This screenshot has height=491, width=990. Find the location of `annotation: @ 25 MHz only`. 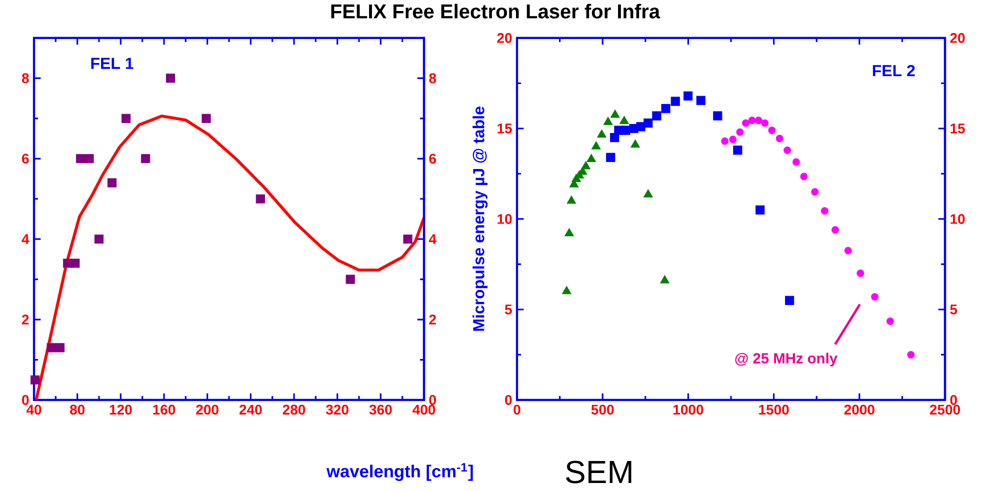

annotation: @ 25 MHz only is located at coordinates (786, 359).